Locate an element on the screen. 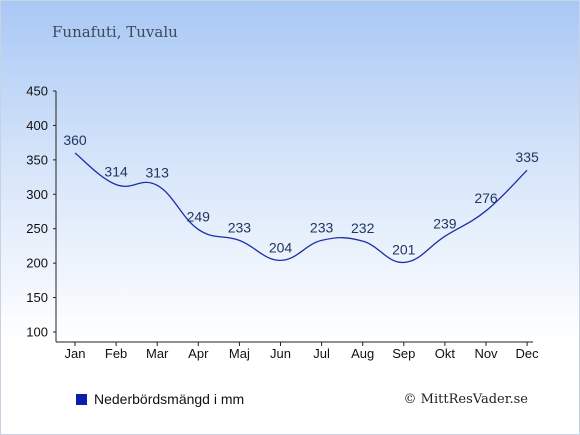 This screenshot has height=435, width=580. y-tick-label: 250 is located at coordinates (37, 228).